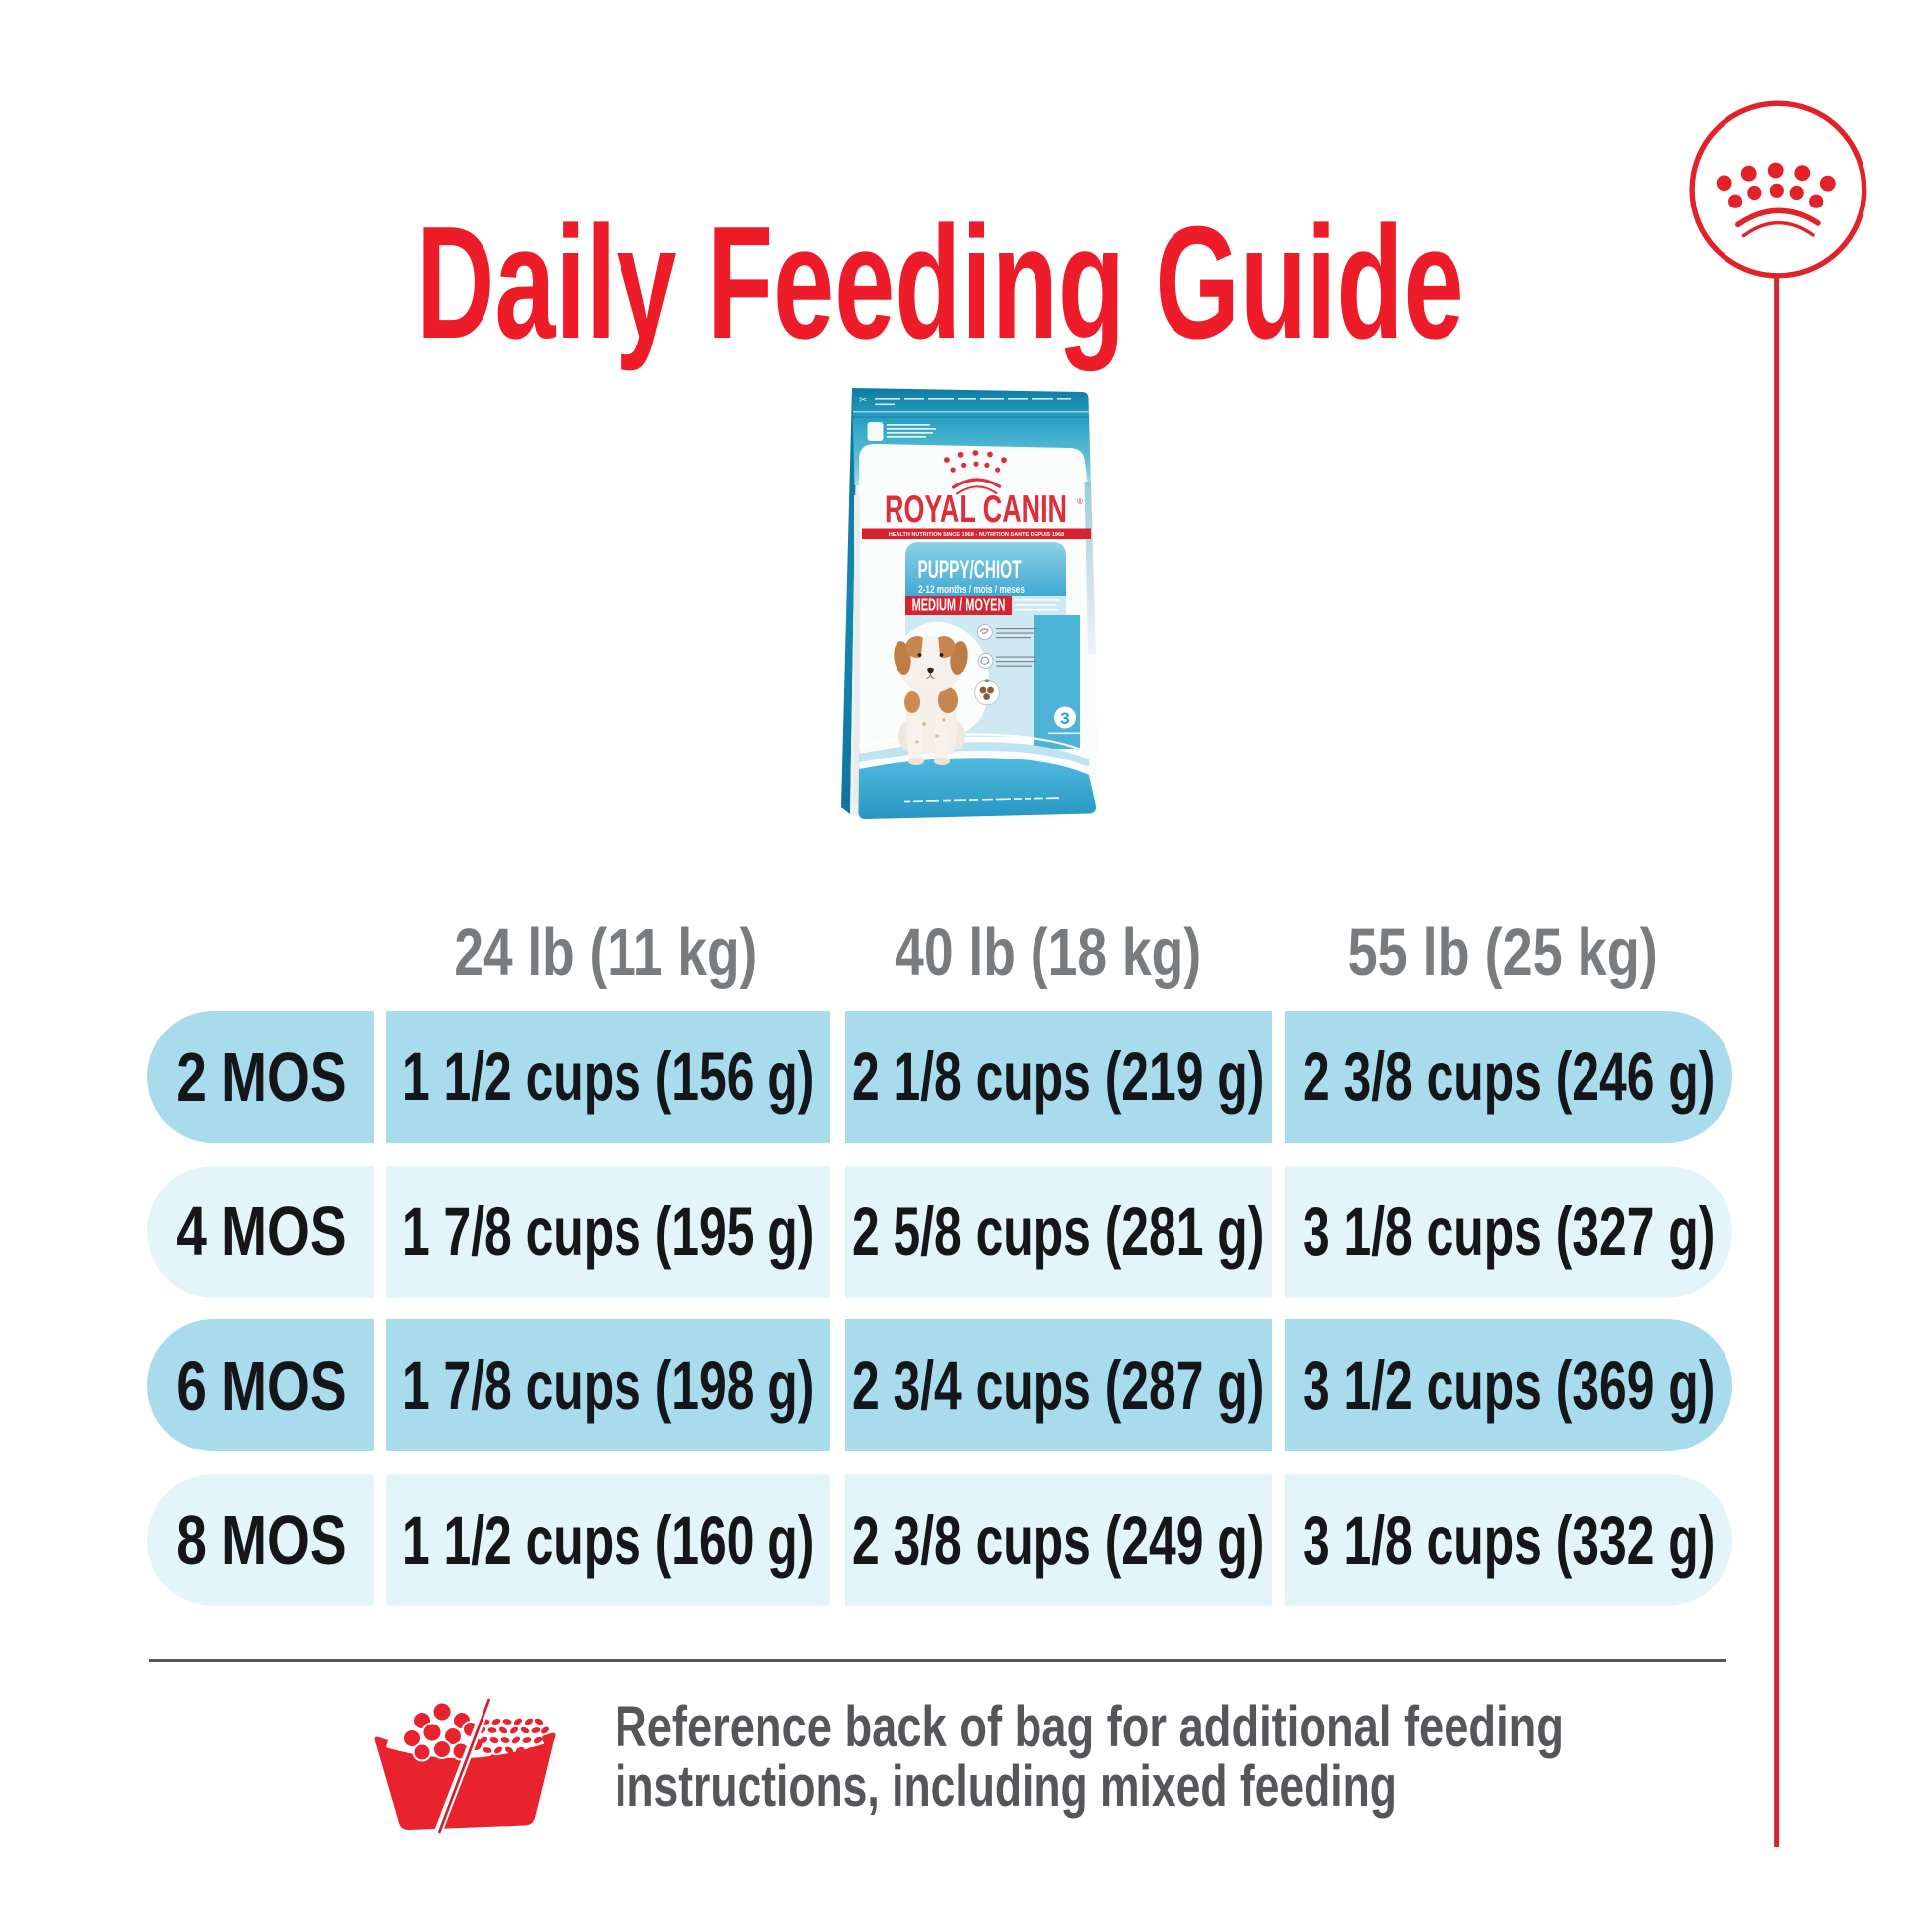 The width and height of the screenshot is (1932, 1932). I want to click on svg-text: PUPPY/CHIOT, so click(970, 570).